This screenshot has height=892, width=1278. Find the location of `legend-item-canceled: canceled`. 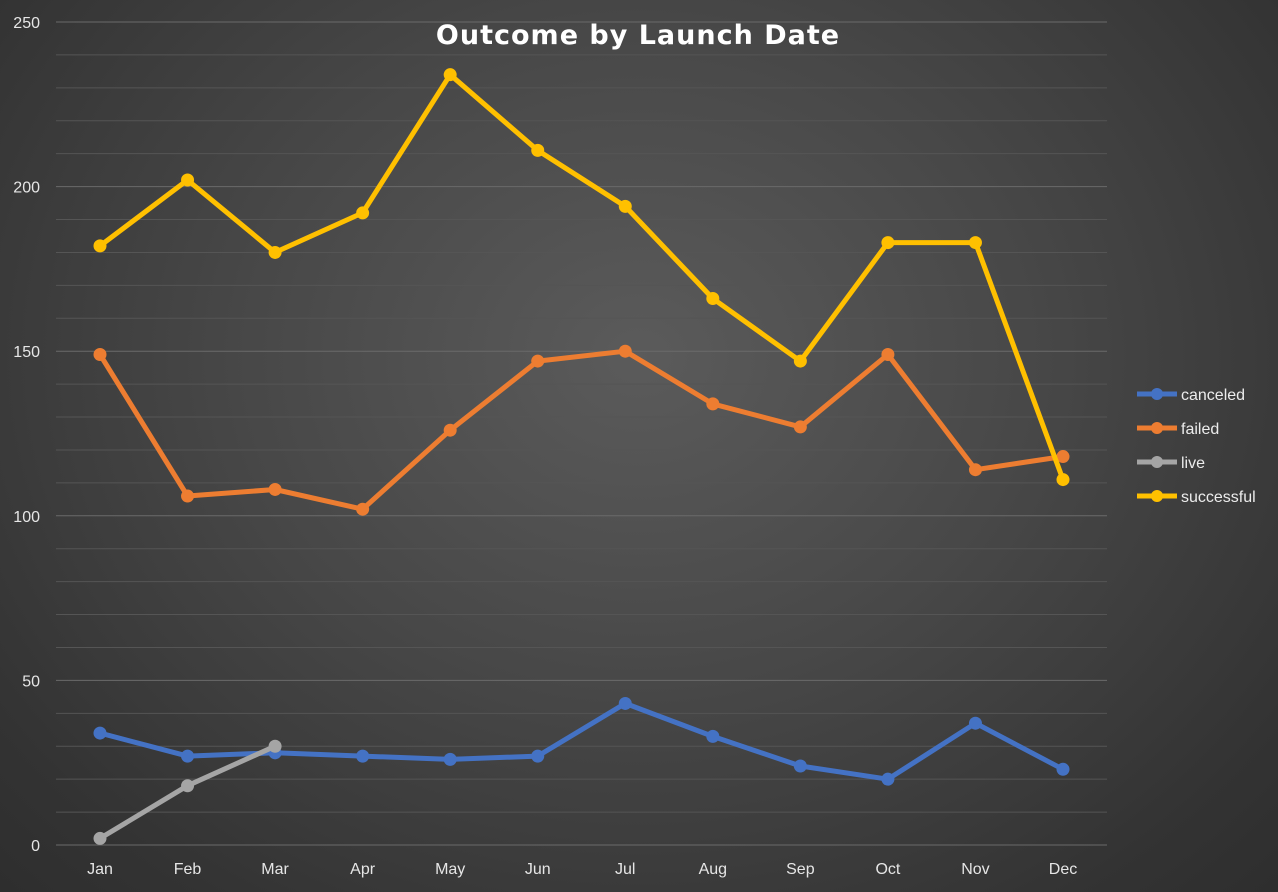

legend-item-canceled: canceled is located at coordinates (1191, 395).